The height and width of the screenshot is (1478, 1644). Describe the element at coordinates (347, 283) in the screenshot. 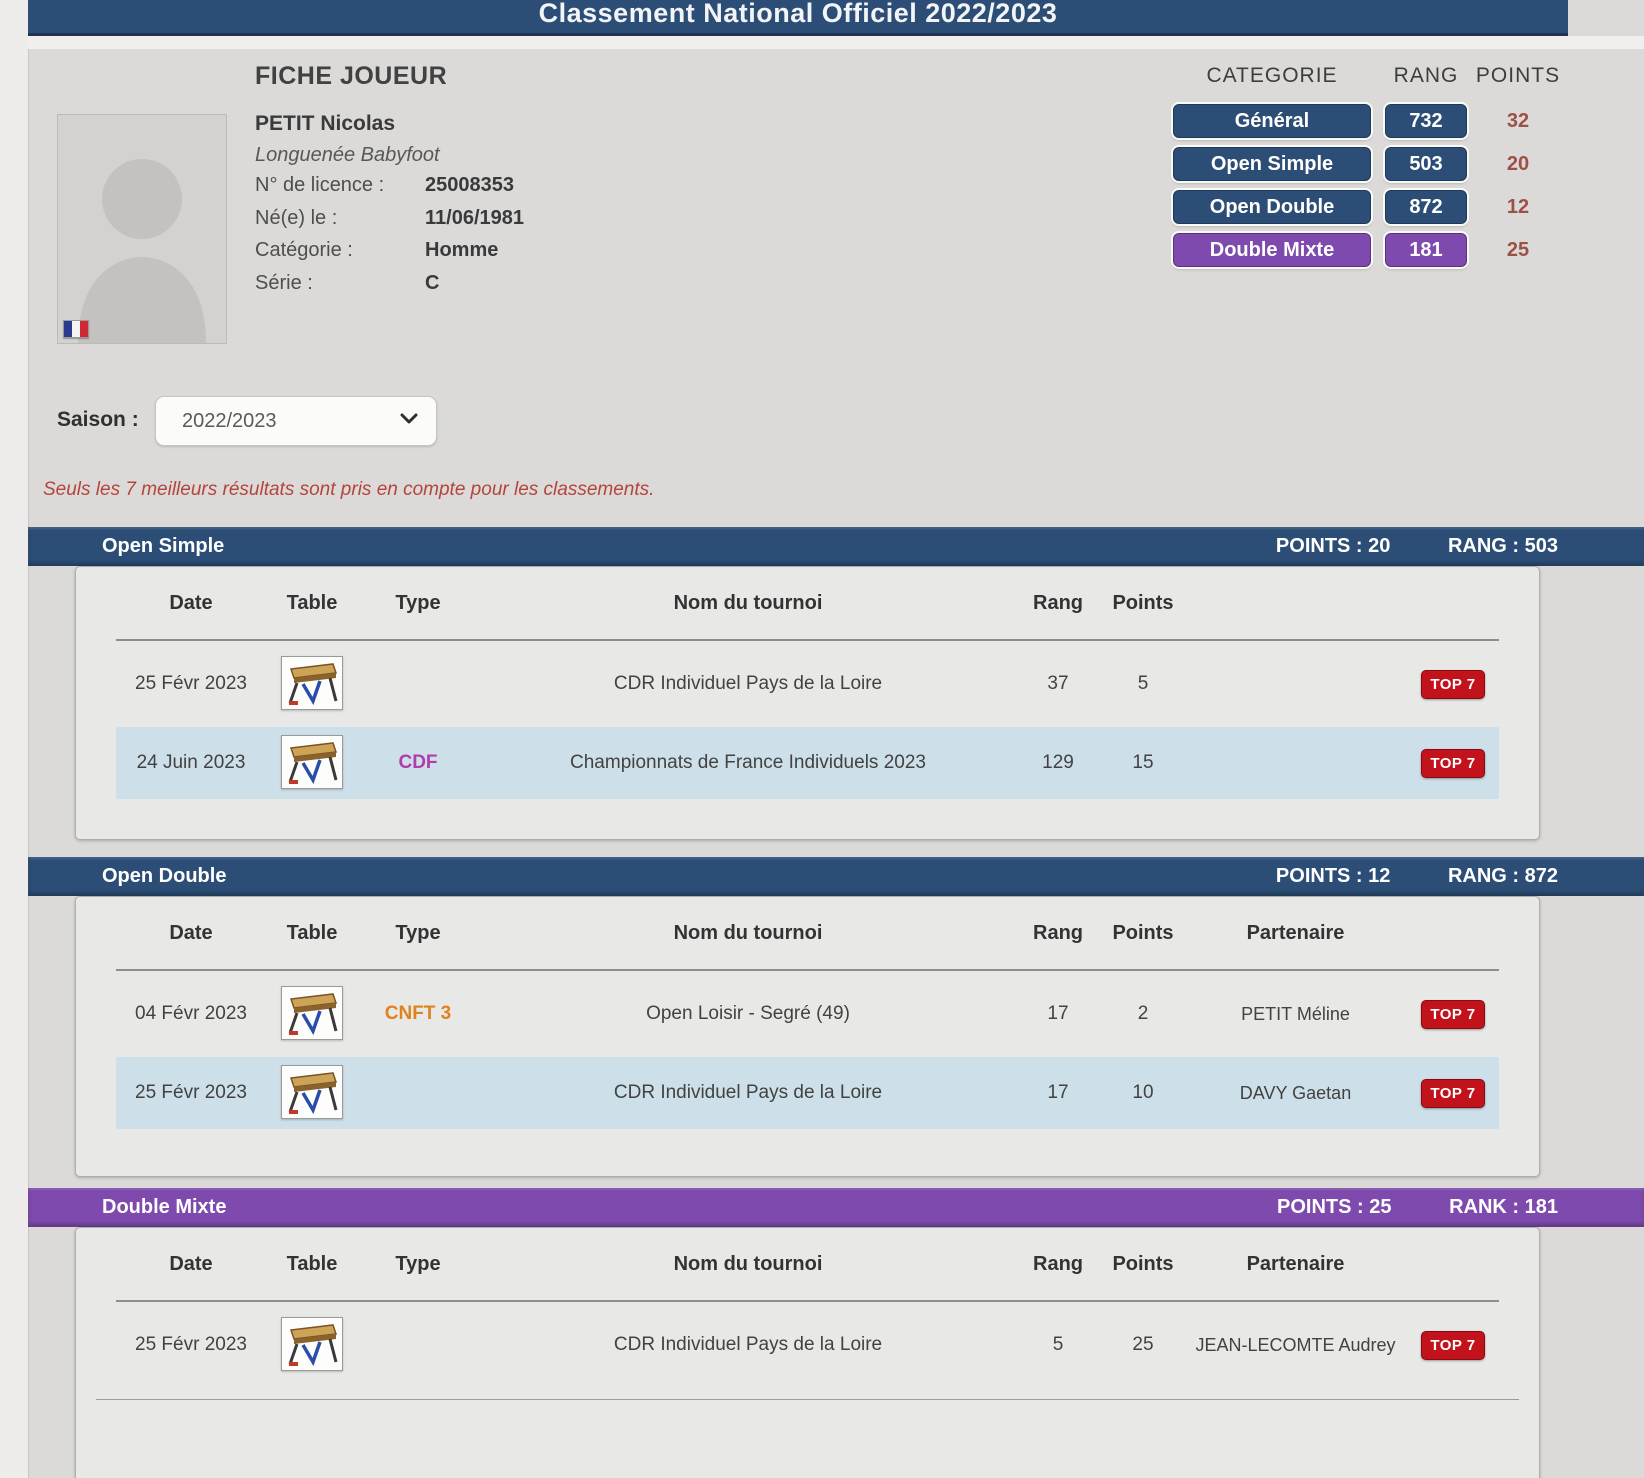

I see `serie-row: Série : C` at that location.